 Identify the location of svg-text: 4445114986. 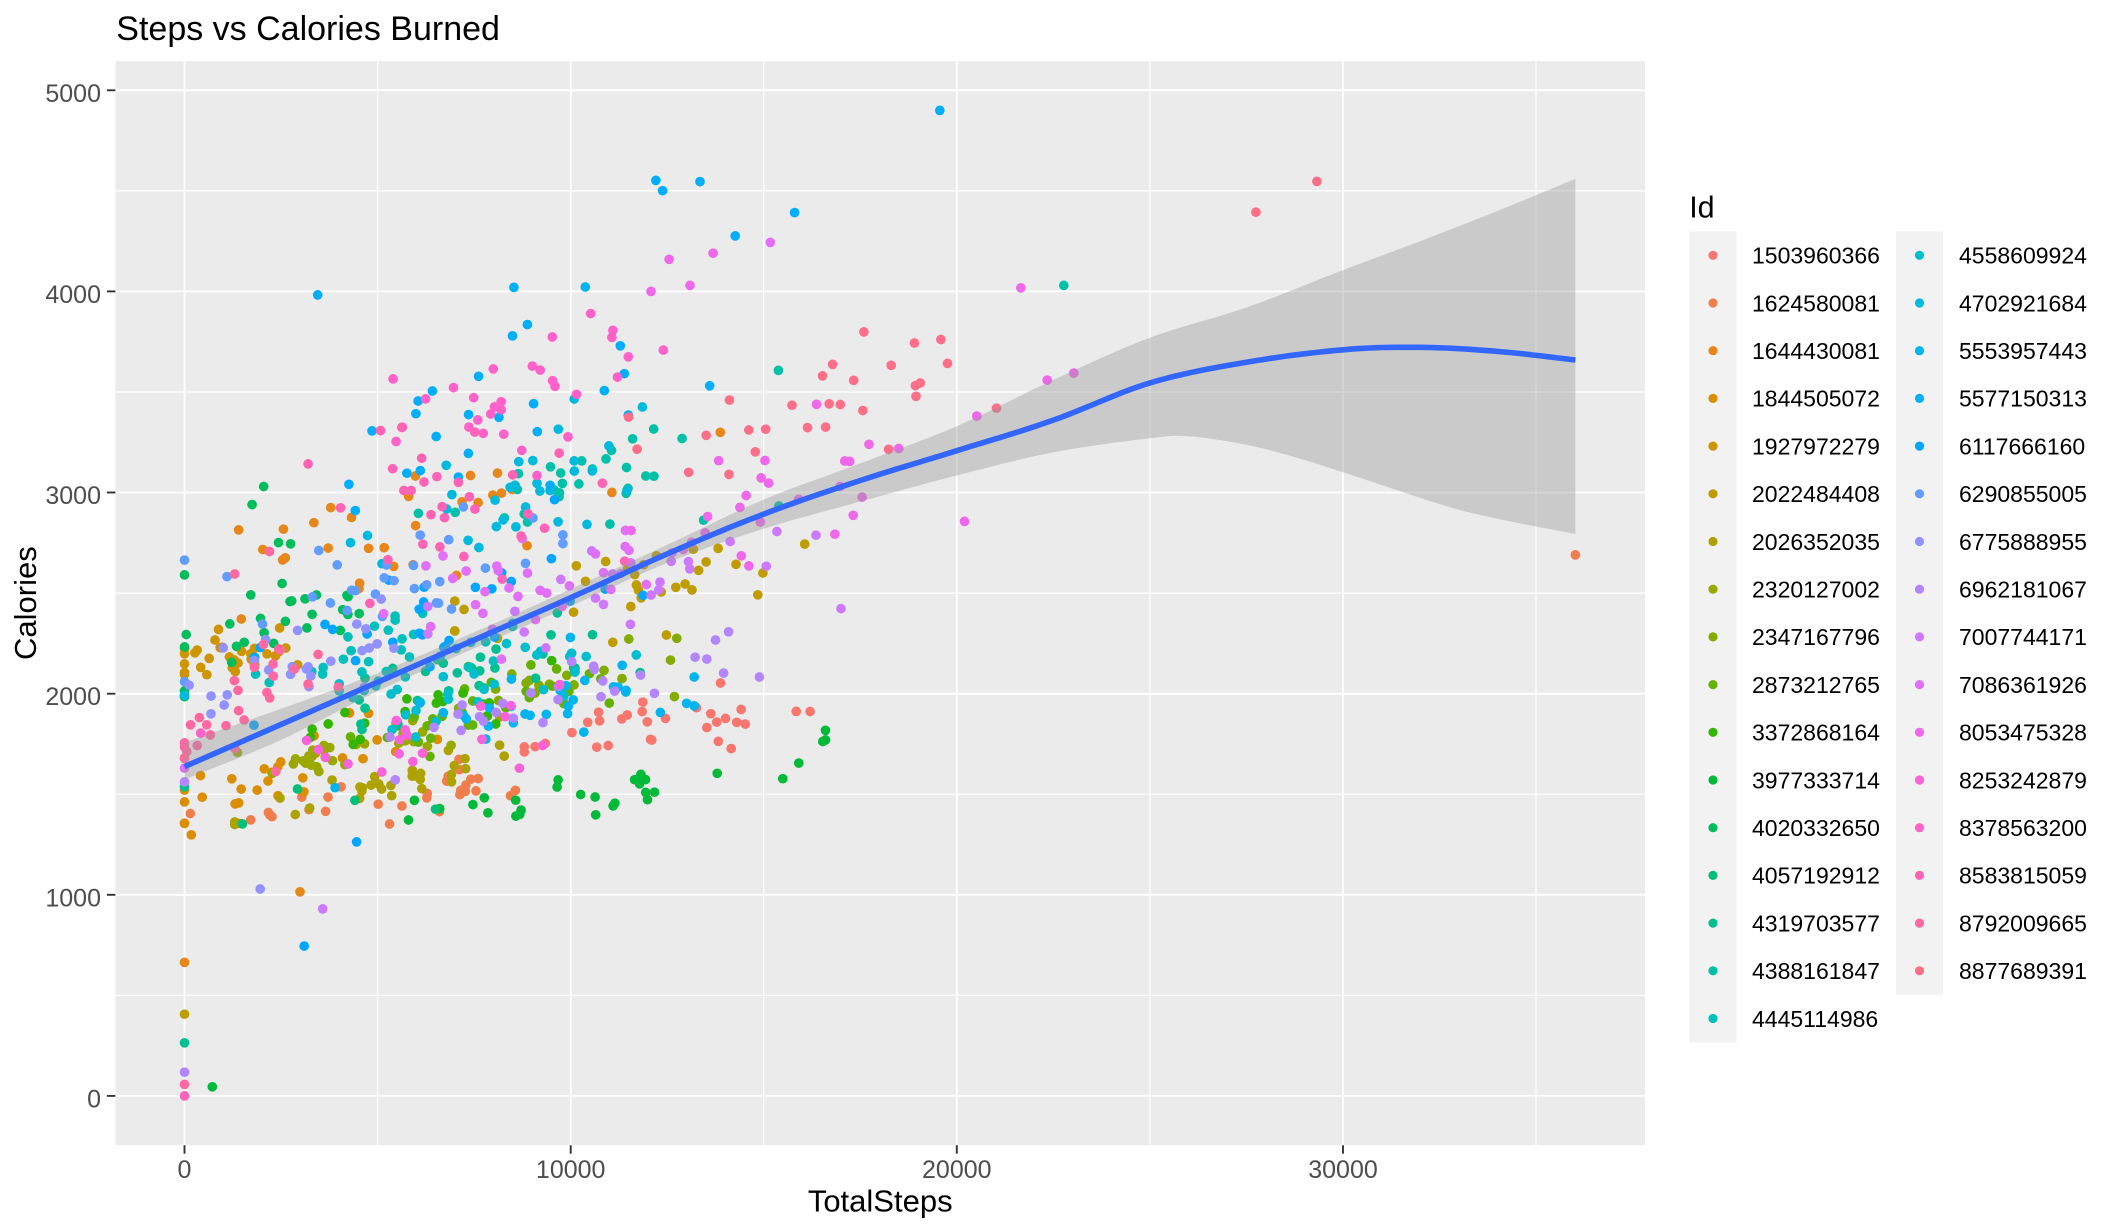
(1815, 1019).